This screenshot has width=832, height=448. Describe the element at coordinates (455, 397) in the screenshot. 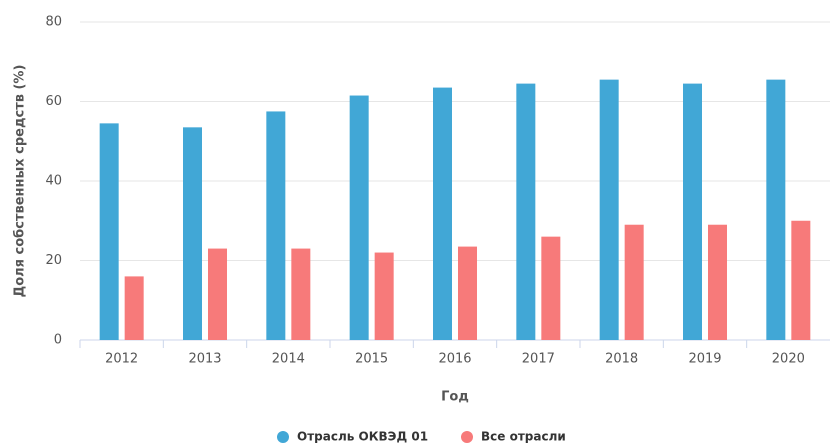

I see `x-axis-title: Год` at that location.